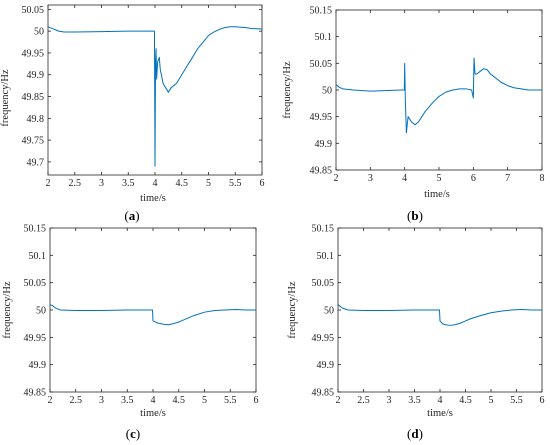  Describe the element at coordinates (153, 413) in the screenshot. I see `xlabel-c: time/s` at that location.